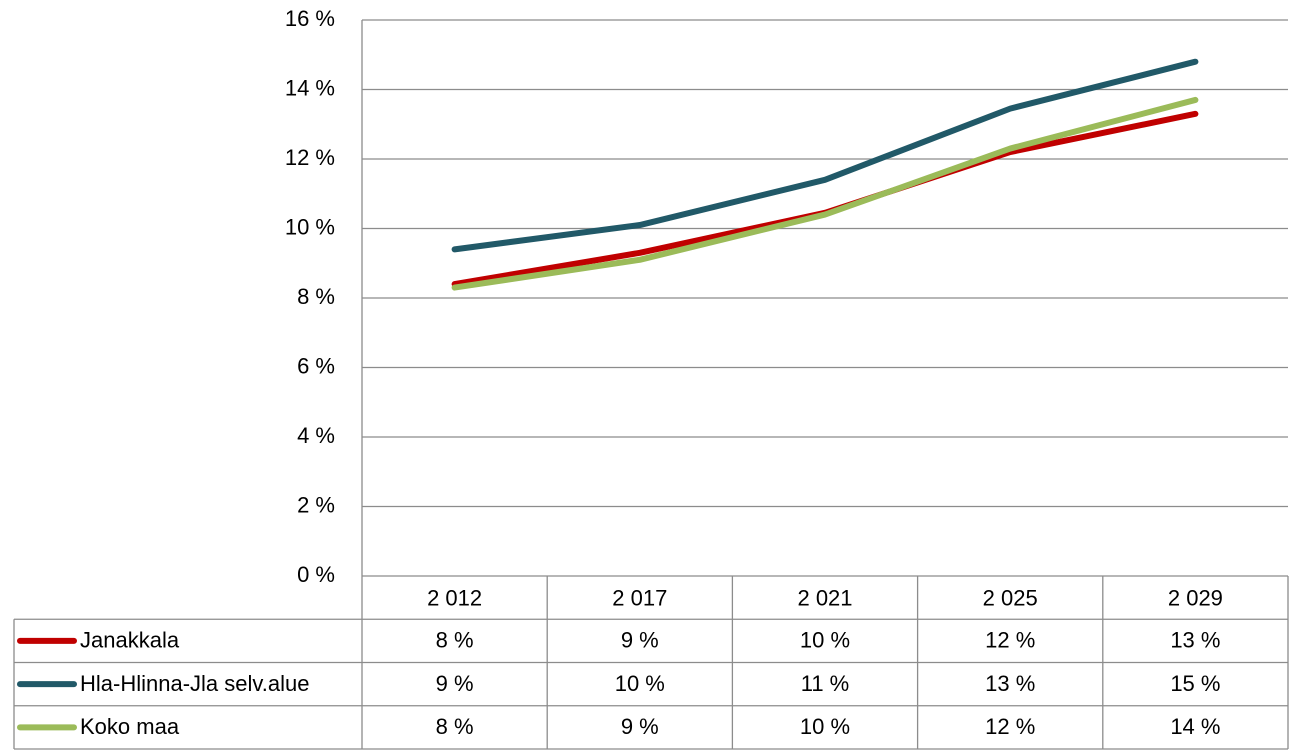 The image size is (1291, 755). Describe the element at coordinates (130, 640) in the screenshot. I see `legend-label: Janakkala` at that location.